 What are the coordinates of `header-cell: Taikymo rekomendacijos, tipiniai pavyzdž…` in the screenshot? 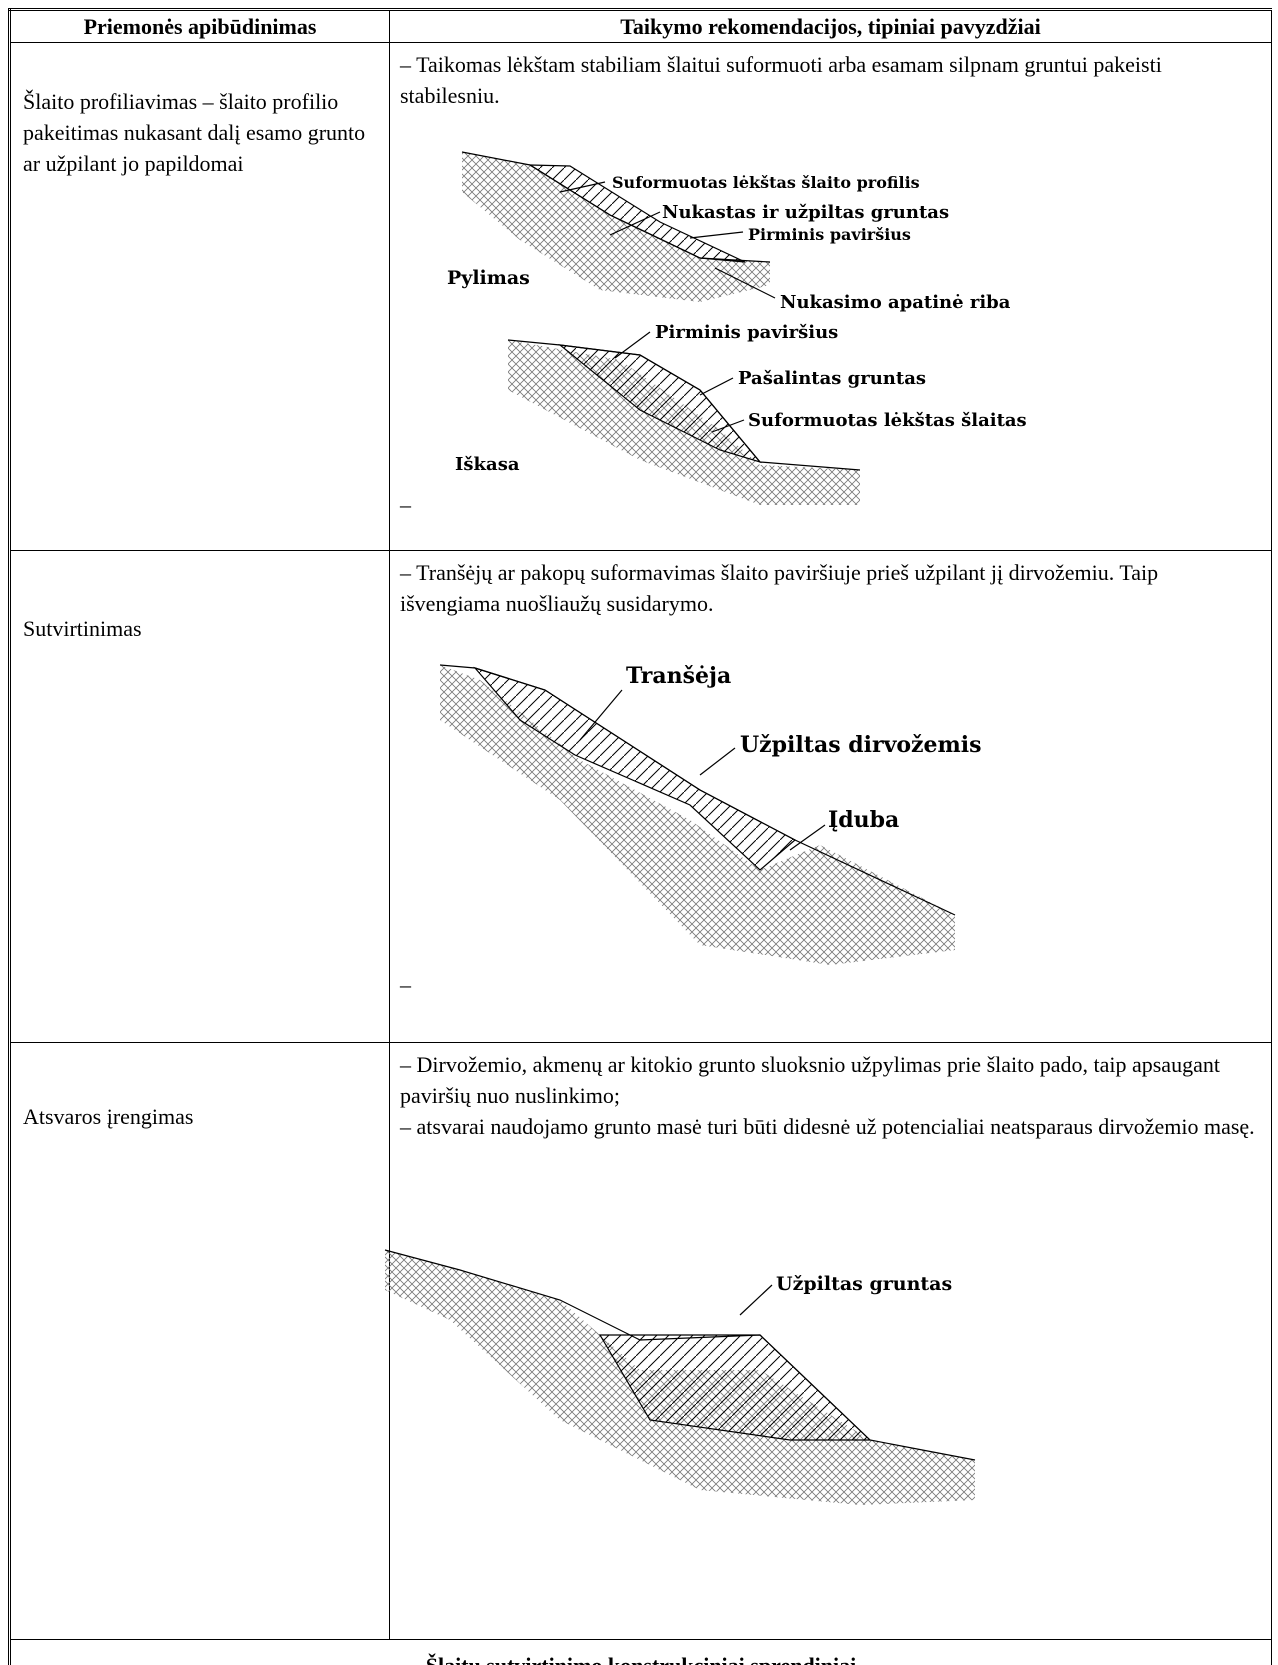 It's located at (830, 26).